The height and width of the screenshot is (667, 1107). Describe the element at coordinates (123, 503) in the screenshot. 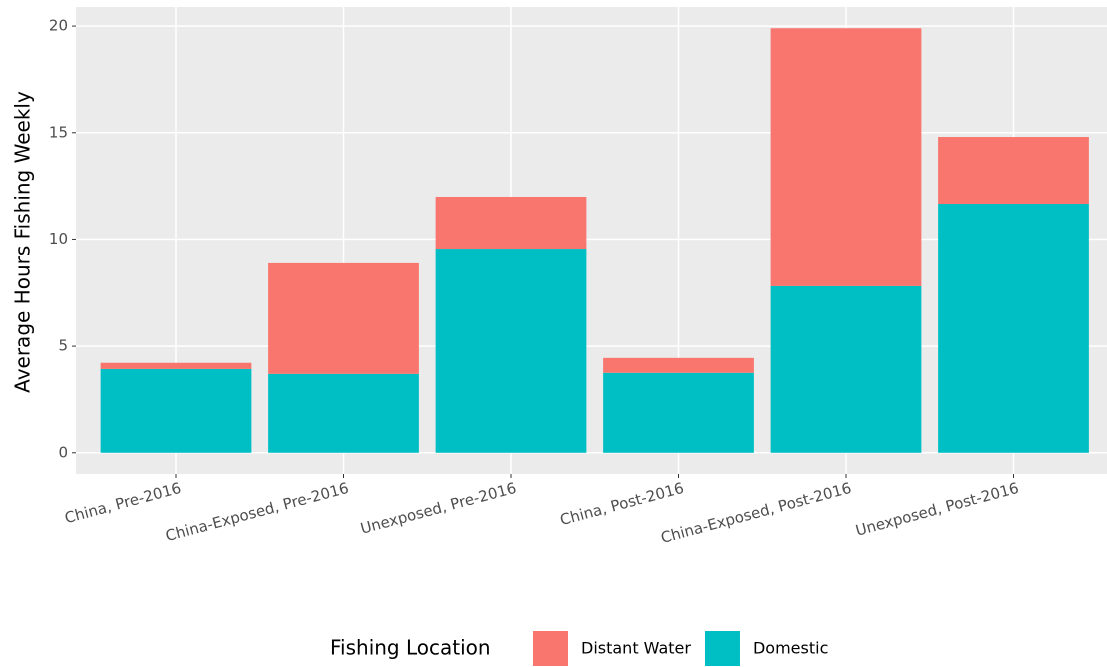

I see `x-tick-label: China, Pre-2016` at that location.